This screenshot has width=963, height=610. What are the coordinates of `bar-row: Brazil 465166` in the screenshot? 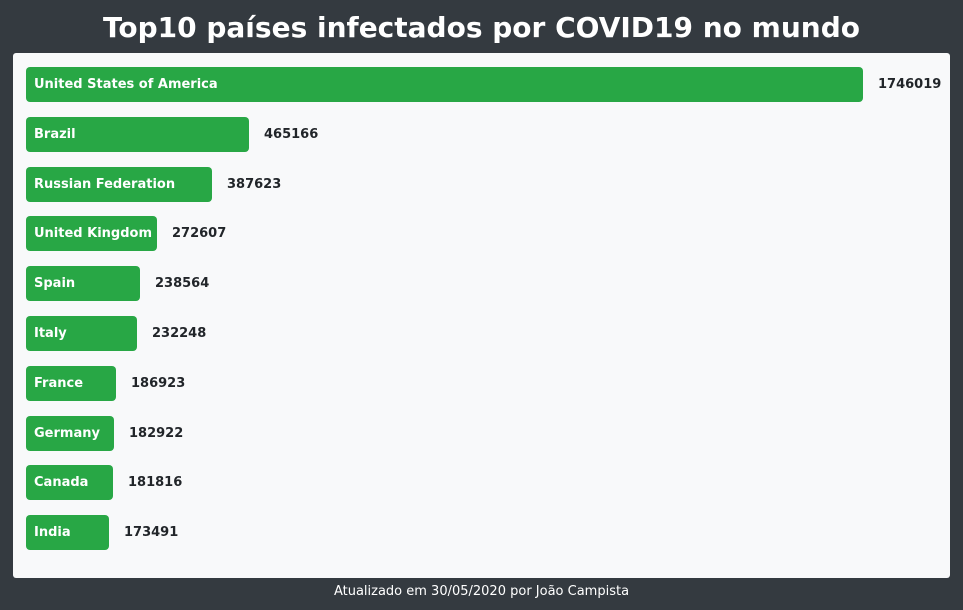 It's located at (182, 134).